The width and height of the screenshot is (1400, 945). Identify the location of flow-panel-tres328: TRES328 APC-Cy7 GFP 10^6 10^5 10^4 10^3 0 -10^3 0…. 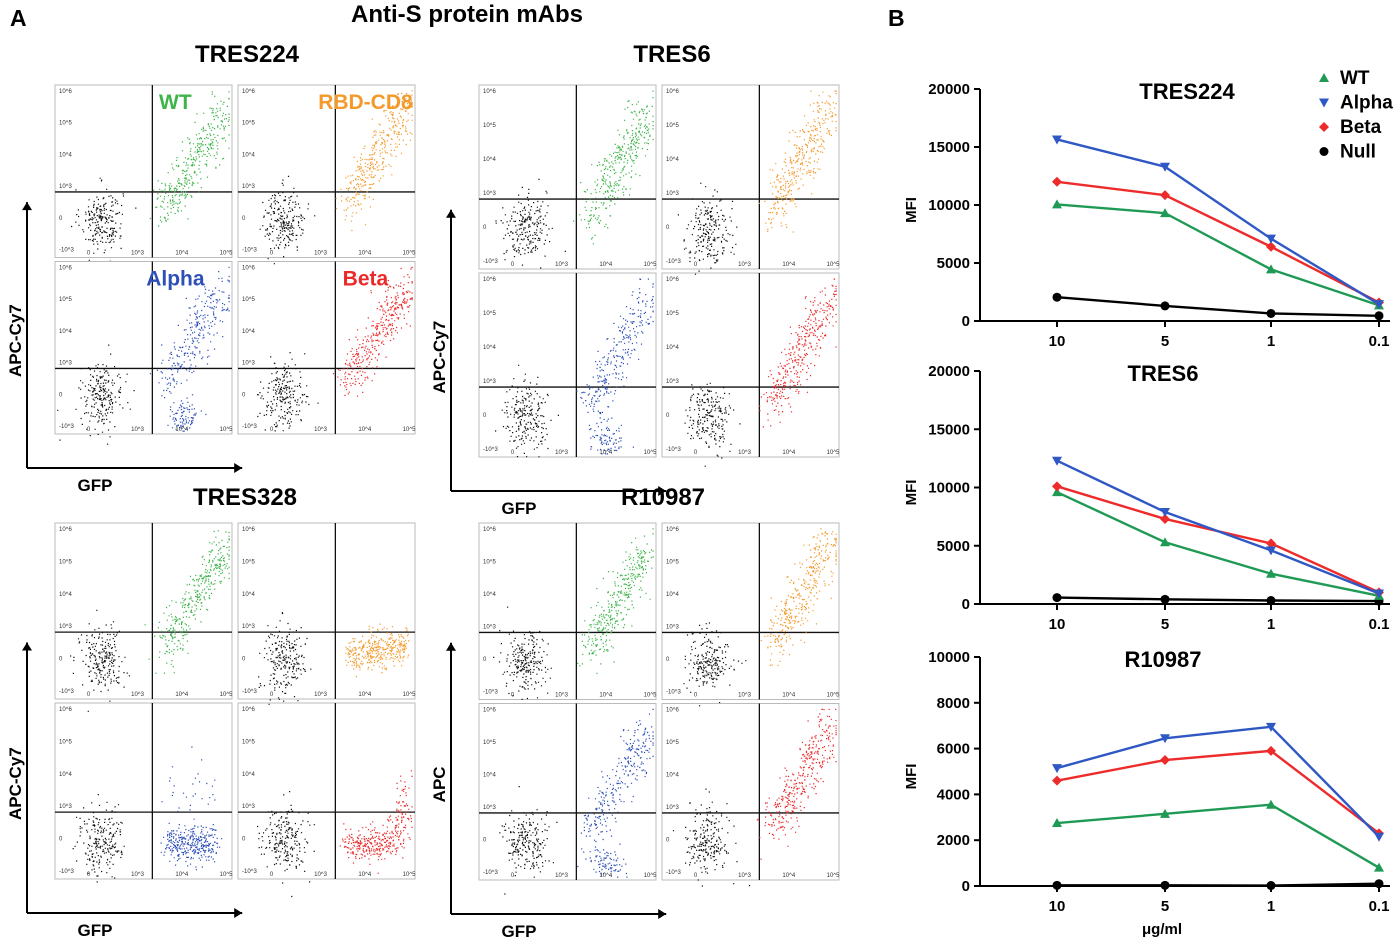
(211, 712).